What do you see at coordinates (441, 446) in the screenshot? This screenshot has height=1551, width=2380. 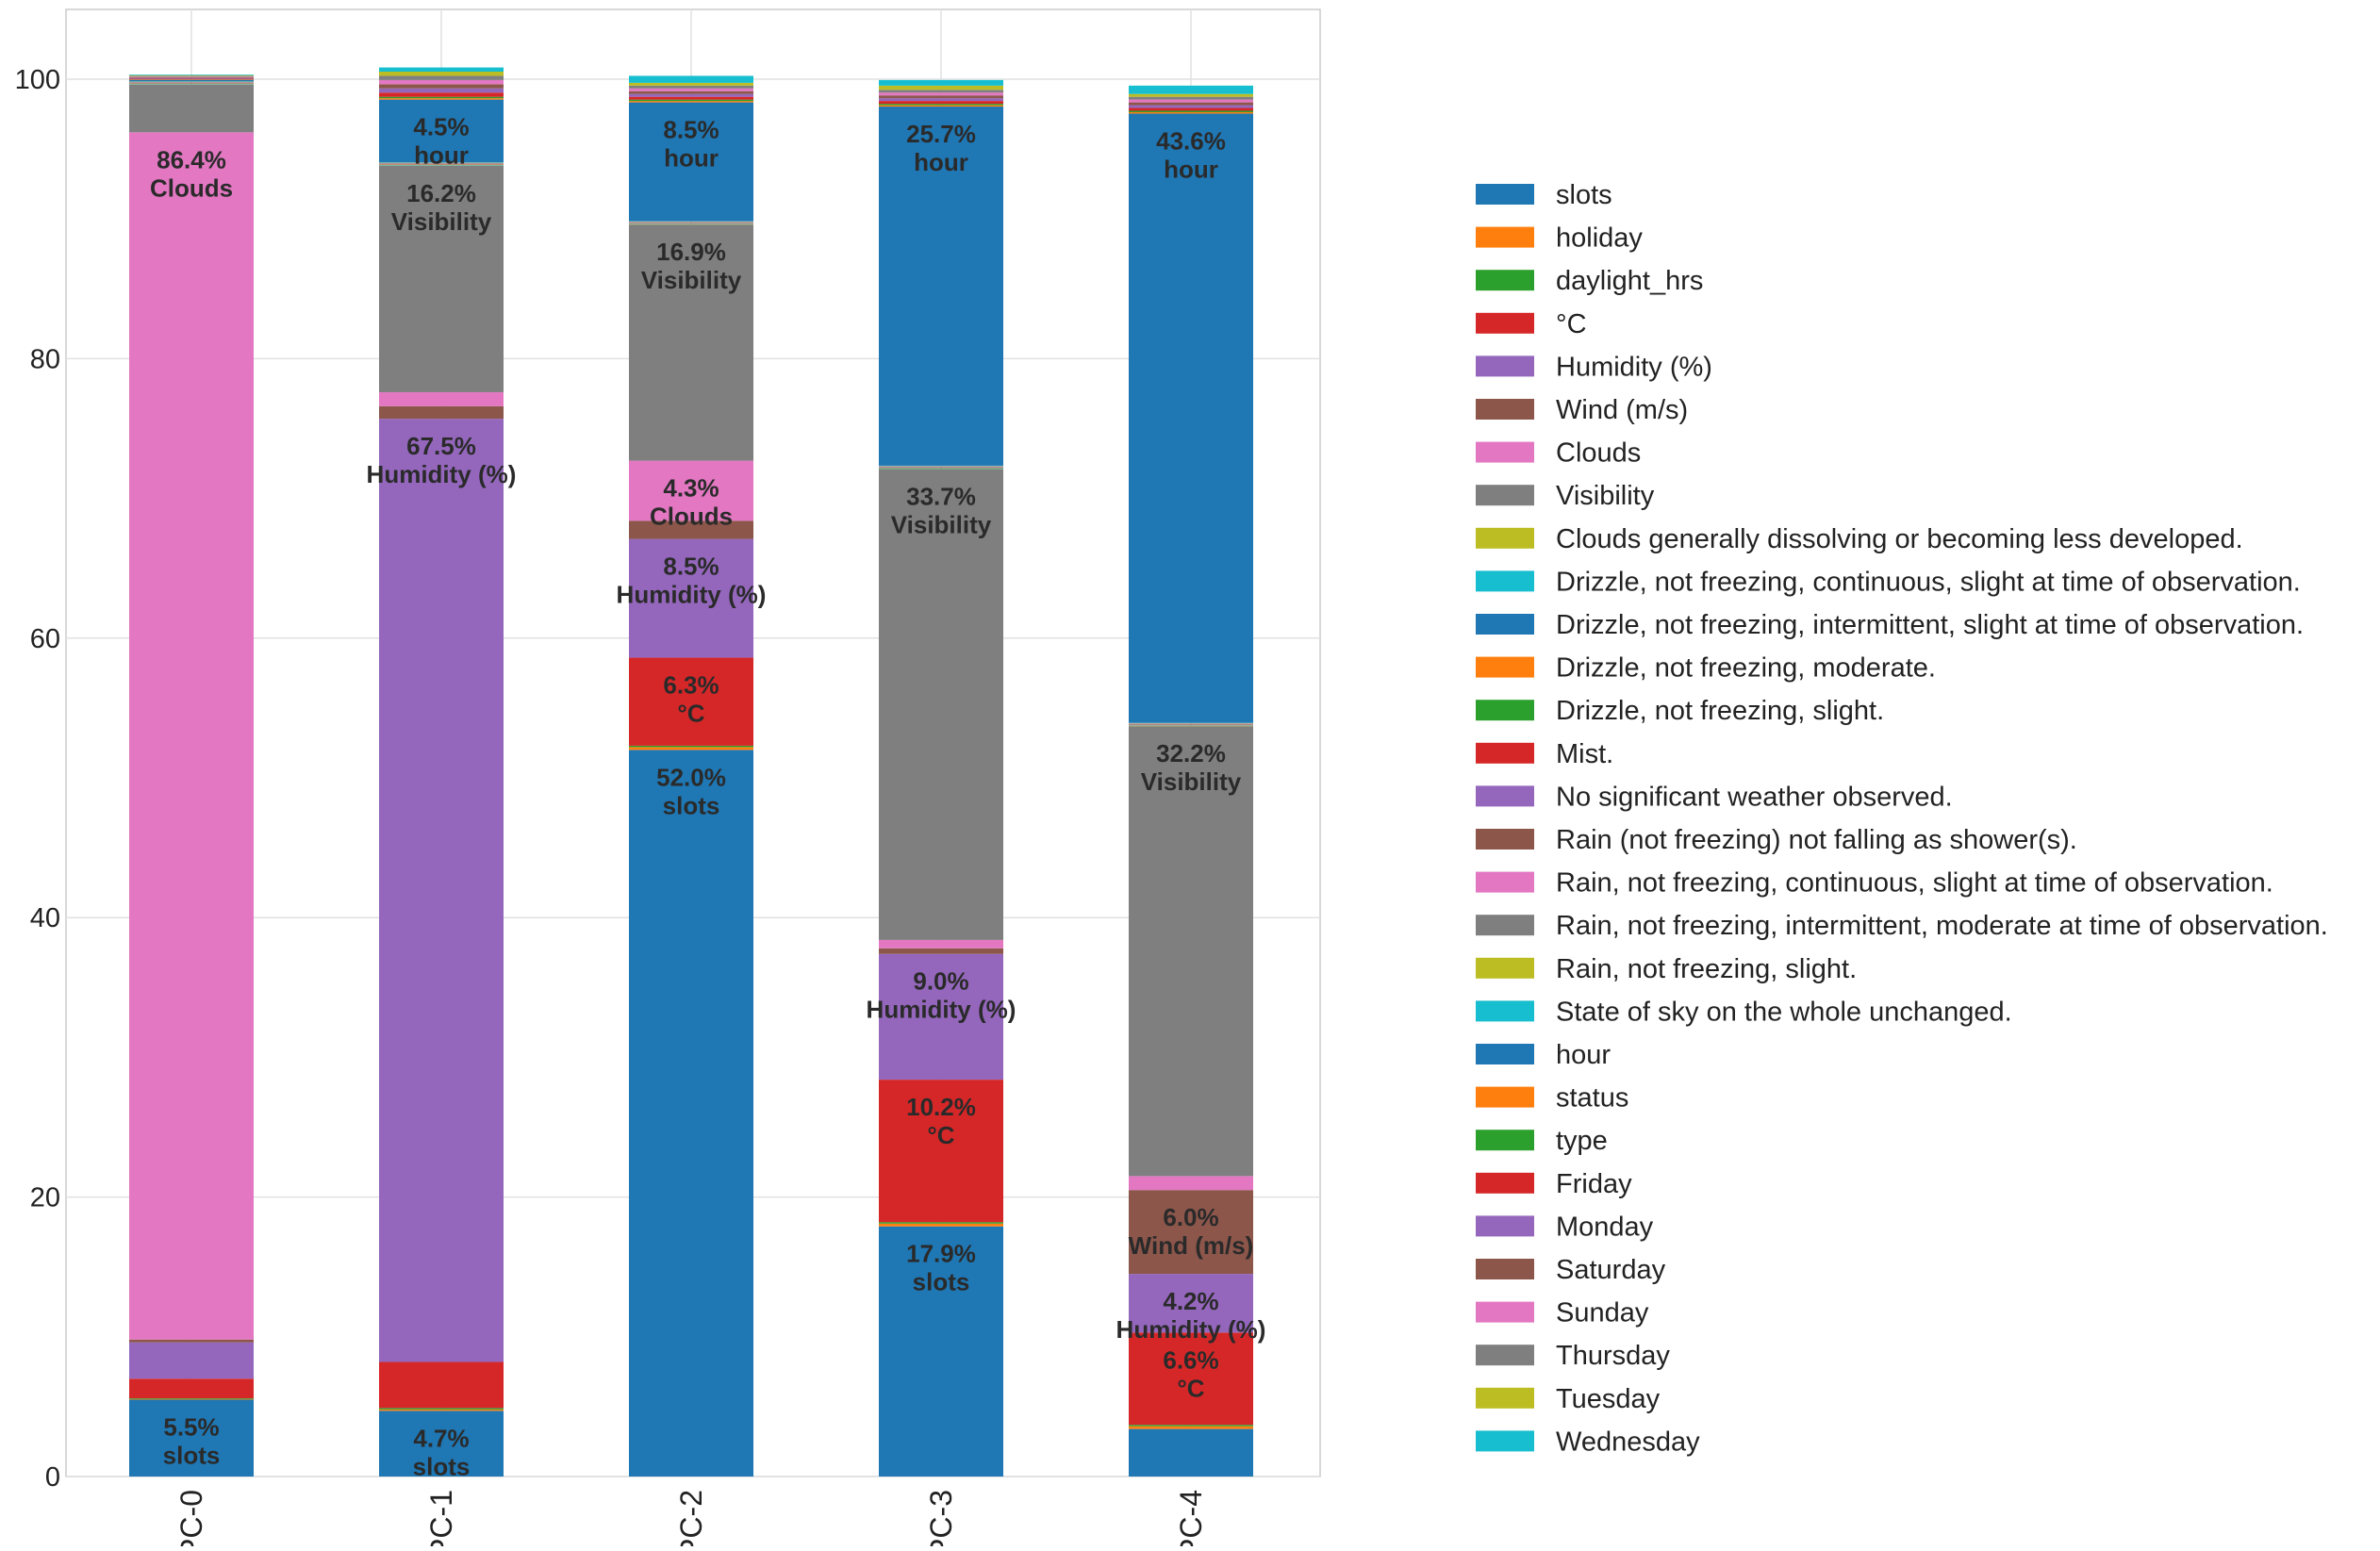 I see `annotation-percent: 67.5%` at bounding box center [441, 446].